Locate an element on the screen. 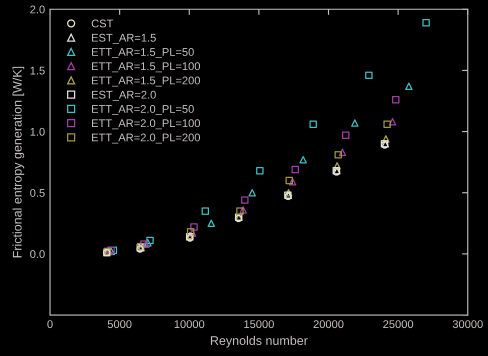 This screenshot has width=488, height=356. x-tick-label: 15000 is located at coordinates (259, 324).